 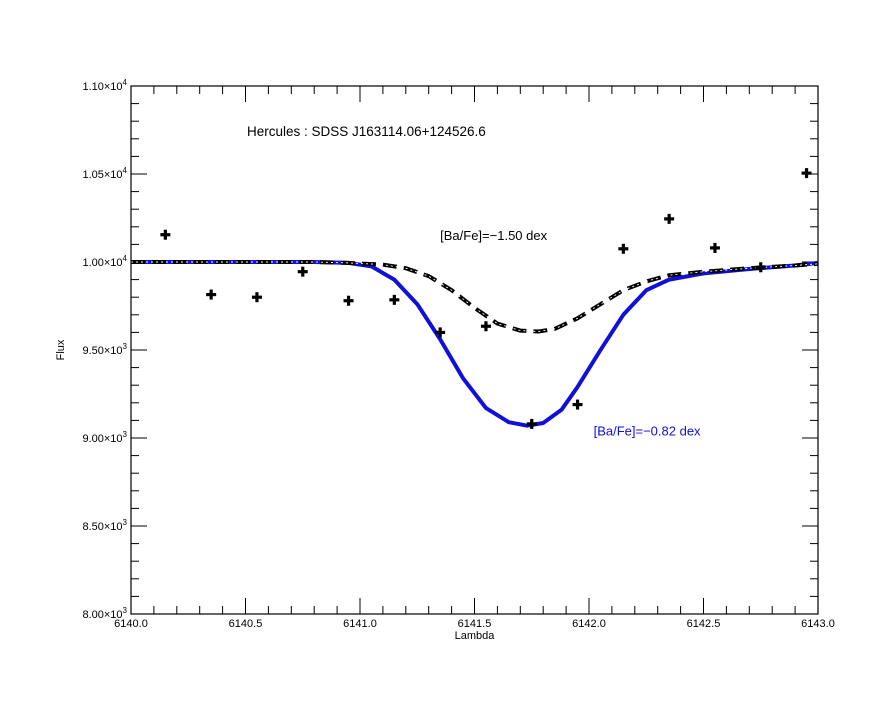 What do you see at coordinates (589, 624) in the screenshot?
I see `x-tick-label: 6142.0` at bounding box center [589, 624].